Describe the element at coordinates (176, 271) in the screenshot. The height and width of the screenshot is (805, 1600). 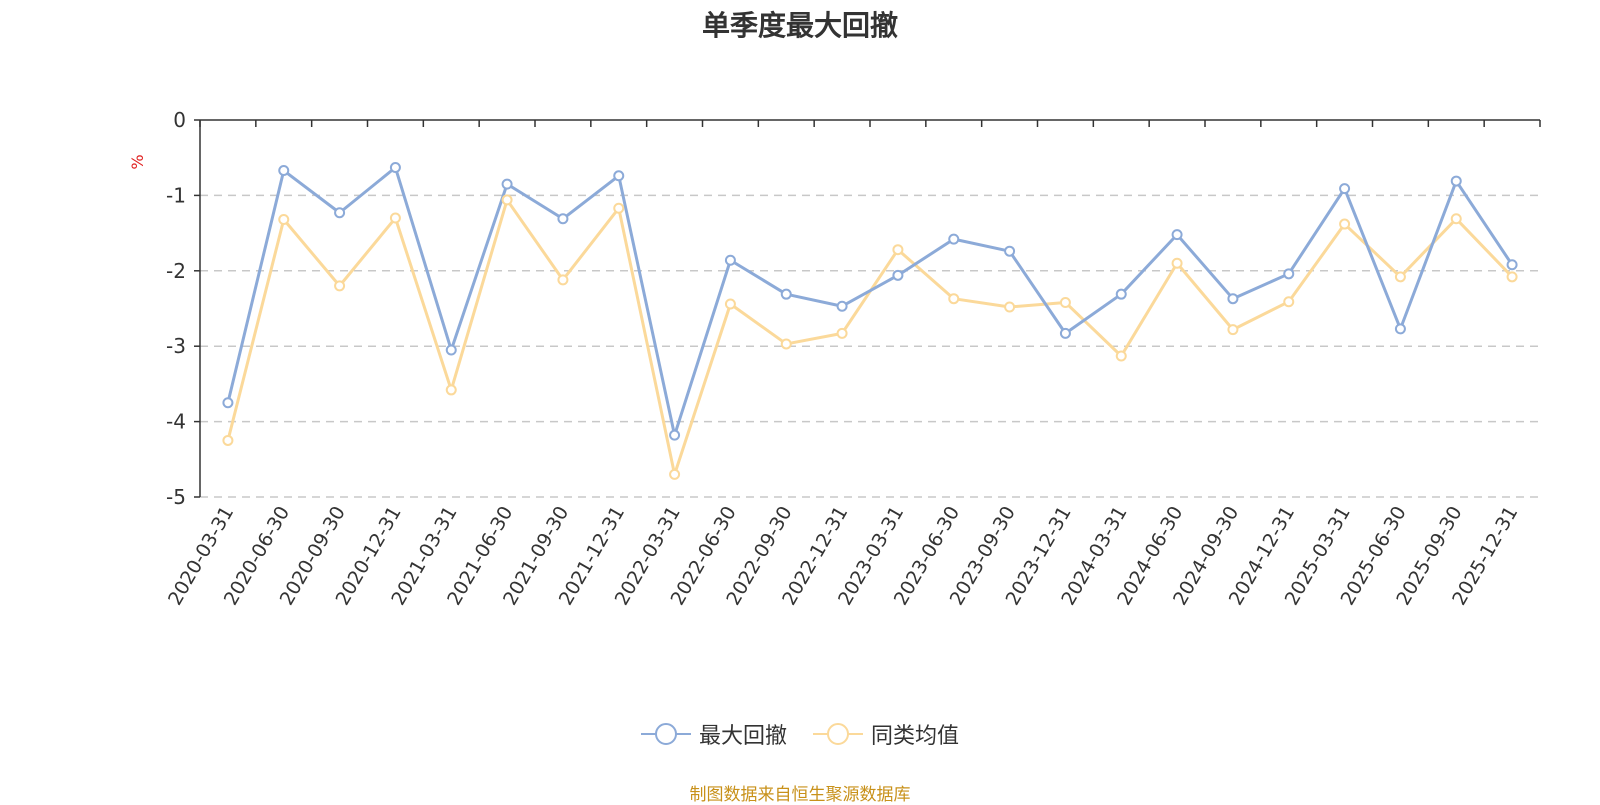
I see `y-tick-label: -2` at that location.